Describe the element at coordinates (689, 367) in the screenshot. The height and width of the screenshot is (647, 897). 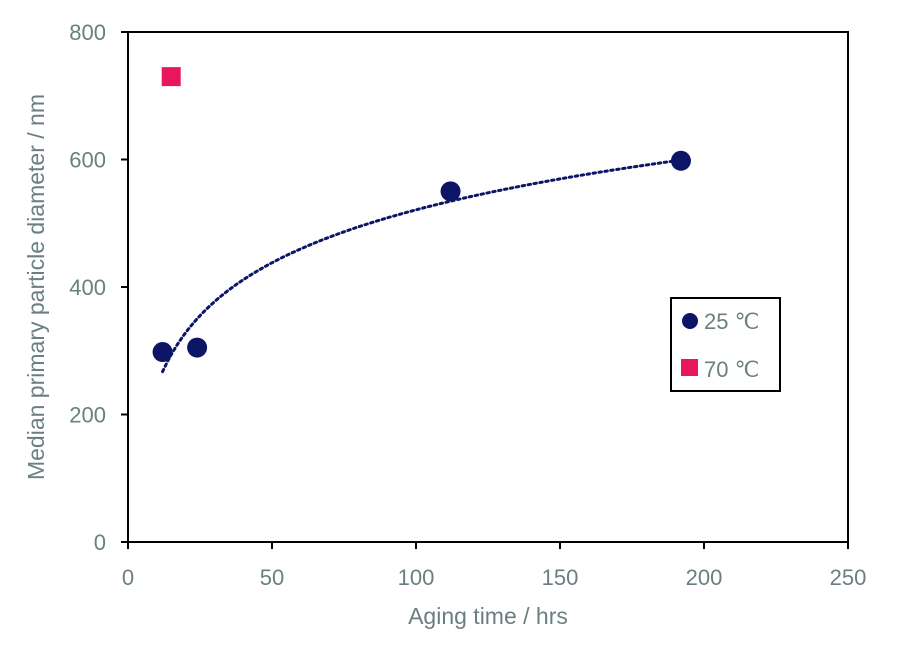
I see `legend-marker-70c` at that location.